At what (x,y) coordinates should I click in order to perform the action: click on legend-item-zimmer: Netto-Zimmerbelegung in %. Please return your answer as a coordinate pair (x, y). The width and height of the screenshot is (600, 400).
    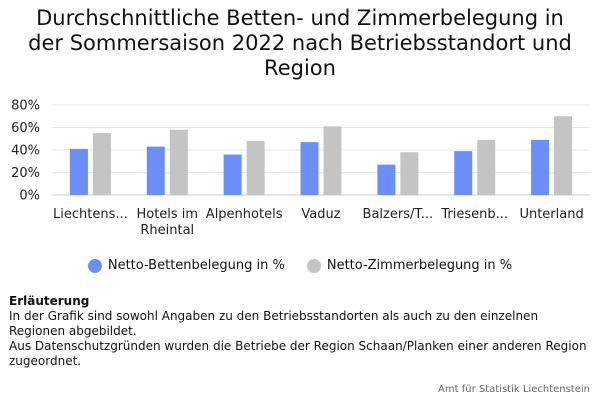
    Looking at the image, I should click on (409, 265).